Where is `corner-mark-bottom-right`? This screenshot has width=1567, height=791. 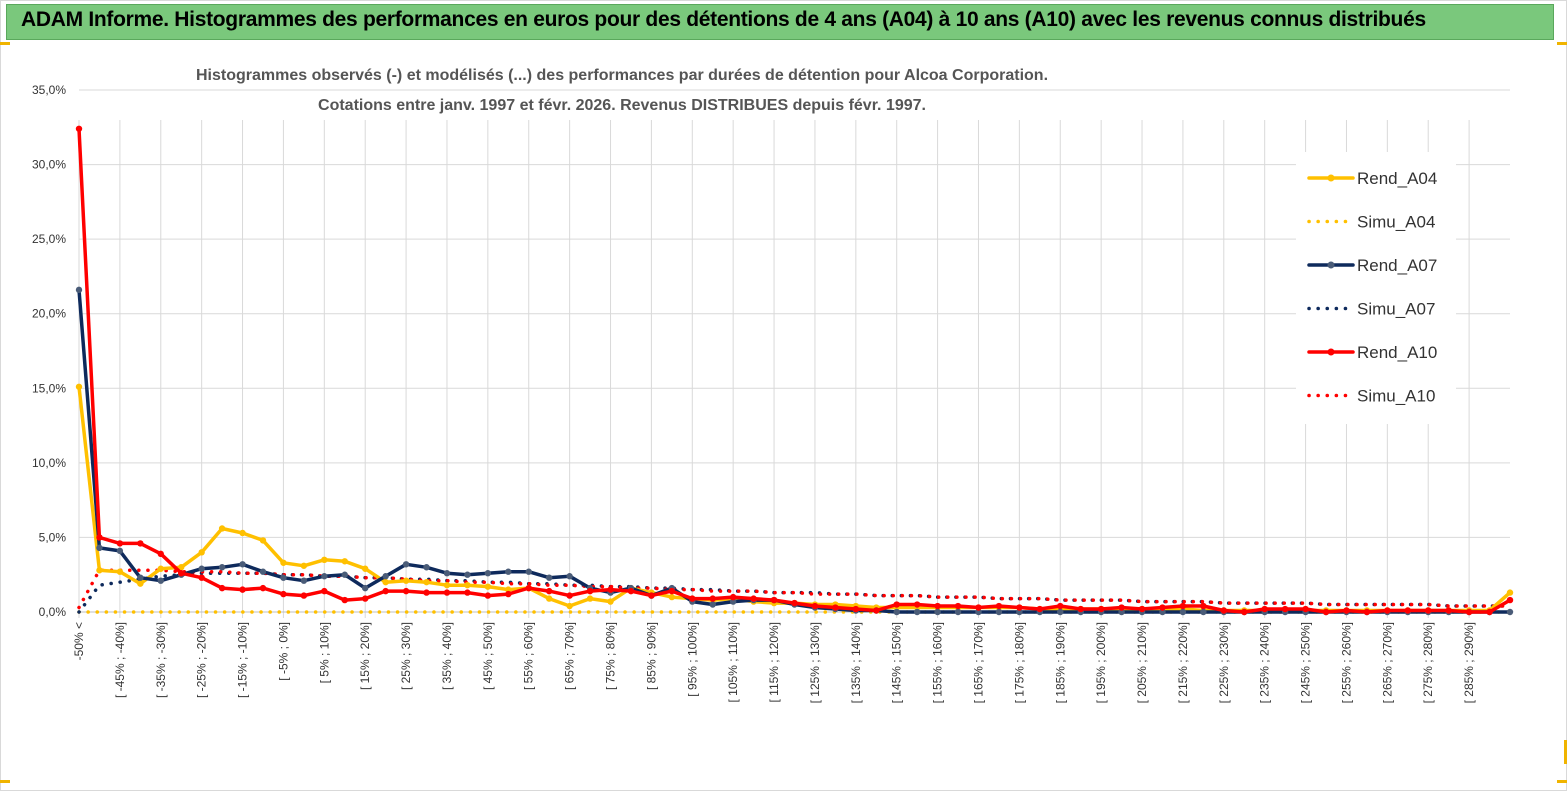 corner-mark-bottom-right is located at coordinates (1562, 776).